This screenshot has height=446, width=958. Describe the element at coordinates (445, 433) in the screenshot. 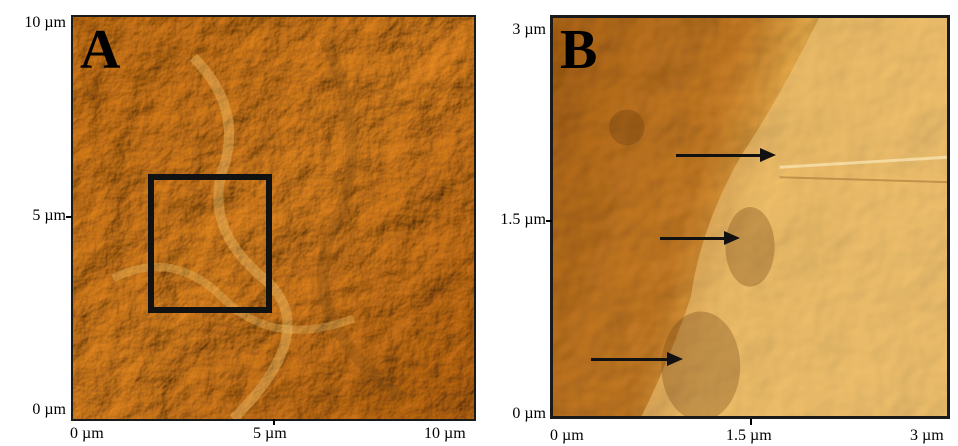

I see `x-tick-a-10: 10 µm` at that location.